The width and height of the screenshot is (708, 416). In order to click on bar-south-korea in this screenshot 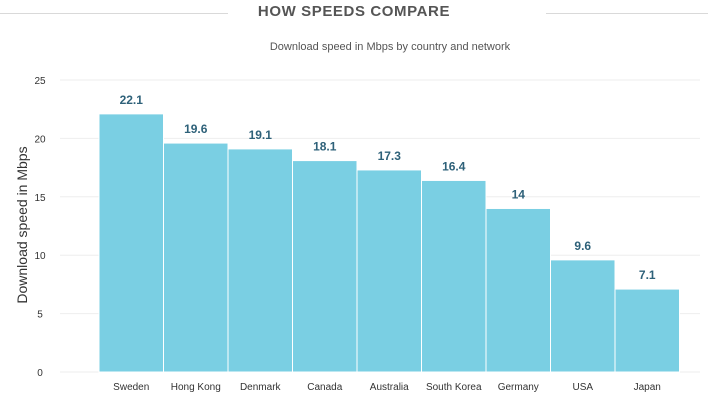, I will do `click(454, 276)`.